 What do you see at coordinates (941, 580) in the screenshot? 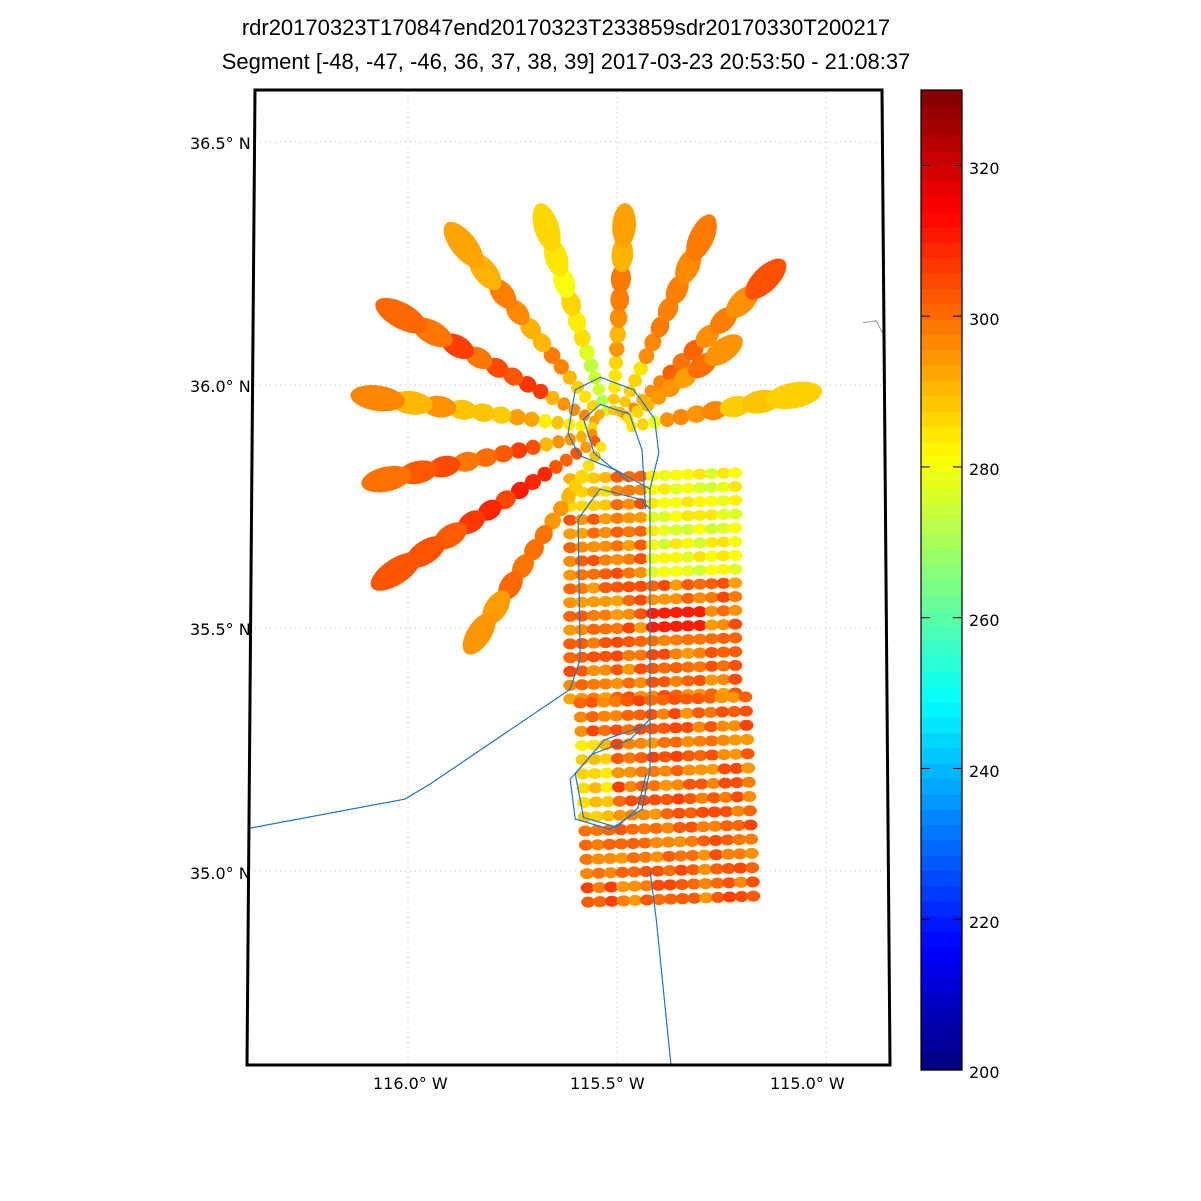
I see `colorbar` at bounding box center [941, 580].